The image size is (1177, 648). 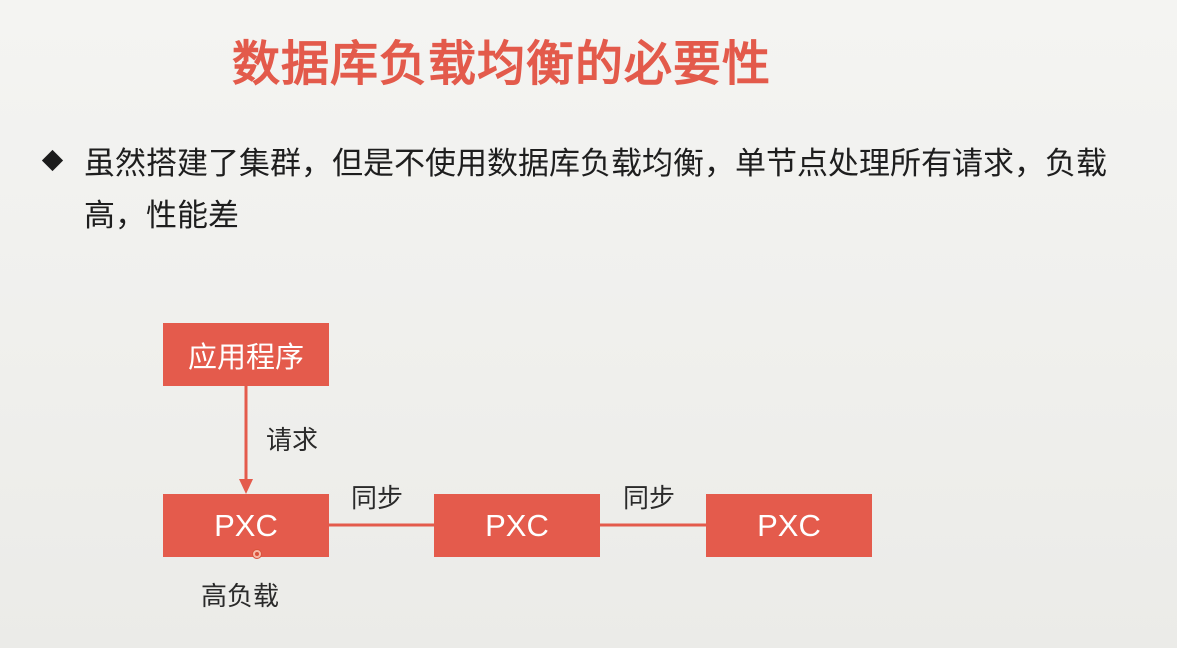 What do you see at coordinates (246, 525) in the screenshot?
I see `pxc-node-1: PXC` at bounding box center [246, 525].